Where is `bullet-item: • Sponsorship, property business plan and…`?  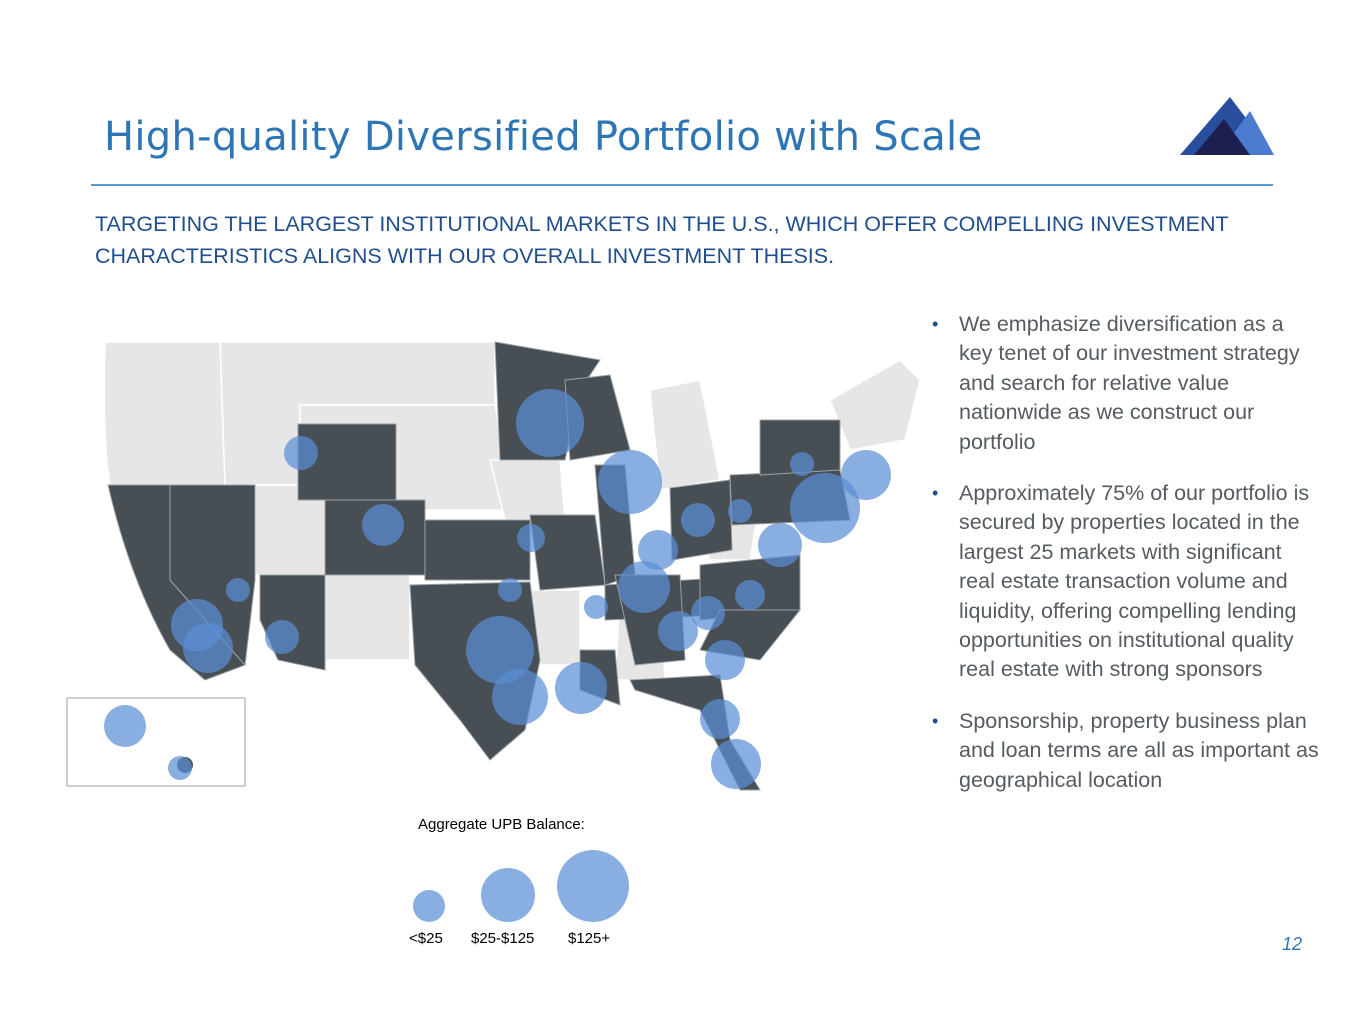
bullet-item: • Sponsorship, property business plan and… is located at coordinates (1127, 751).